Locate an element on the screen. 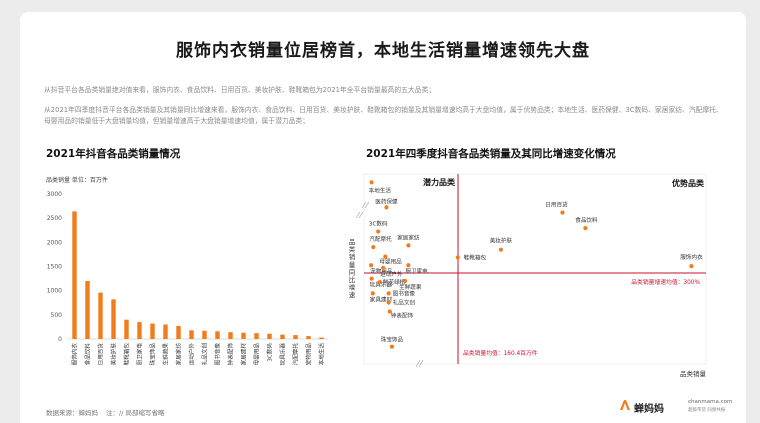  scatter-point-label: 本地生活 is located at coordinates (380, 190).